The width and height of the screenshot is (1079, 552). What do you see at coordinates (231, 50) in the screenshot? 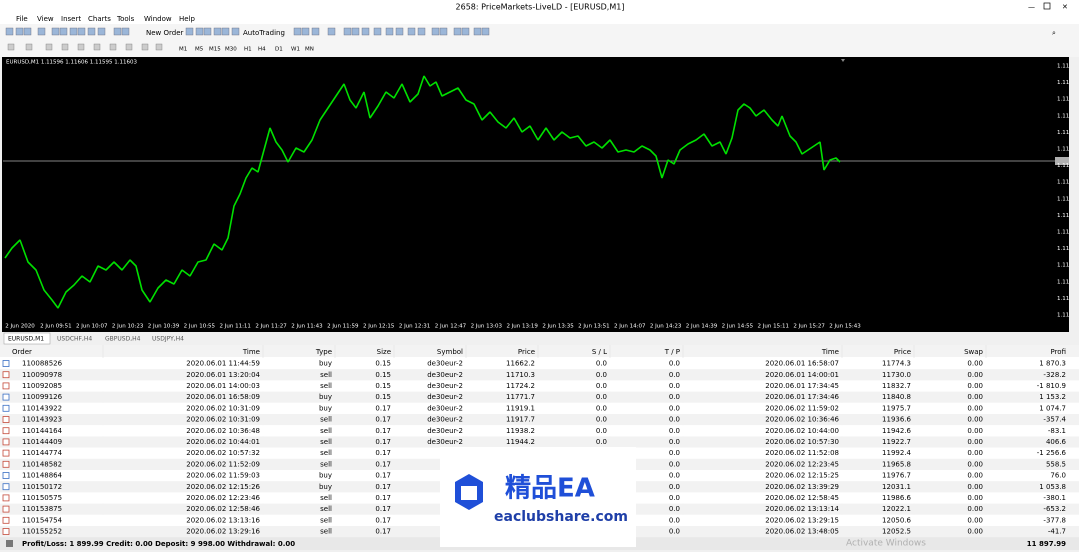
I see `timeframe-button: M30` at bounding box center [231, 50].